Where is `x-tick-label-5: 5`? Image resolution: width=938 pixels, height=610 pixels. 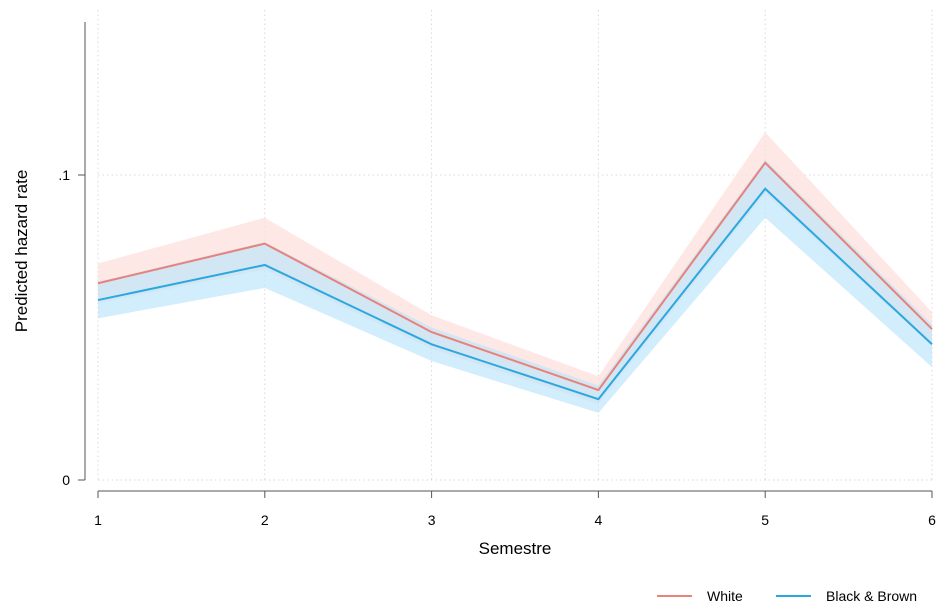 x-tick-label-5: 5 is located at coordinates (765, 520).